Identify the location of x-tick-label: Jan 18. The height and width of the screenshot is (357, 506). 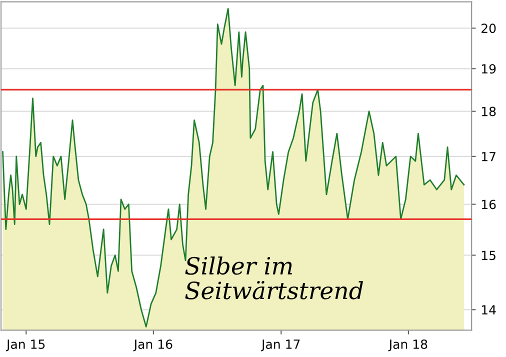
(408, 345).